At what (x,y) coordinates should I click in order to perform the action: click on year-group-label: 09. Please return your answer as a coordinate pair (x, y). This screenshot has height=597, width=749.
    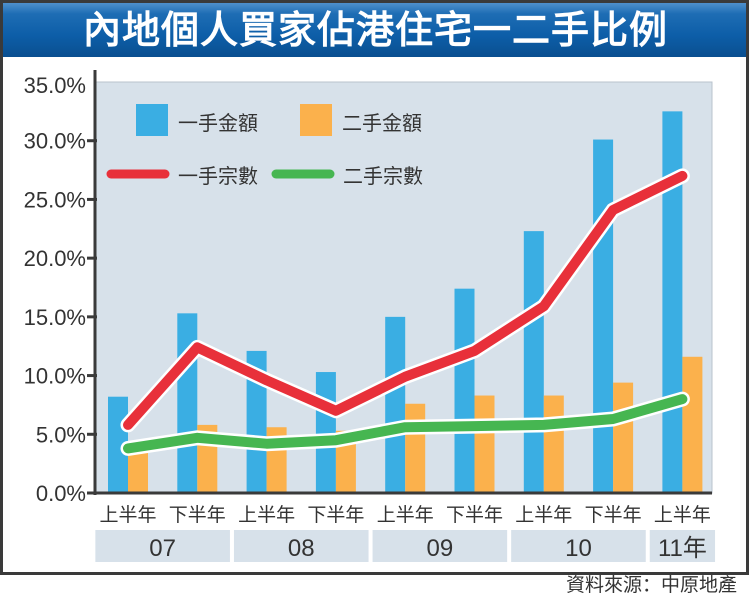
    Looking at the image, I should click on (439, 548).